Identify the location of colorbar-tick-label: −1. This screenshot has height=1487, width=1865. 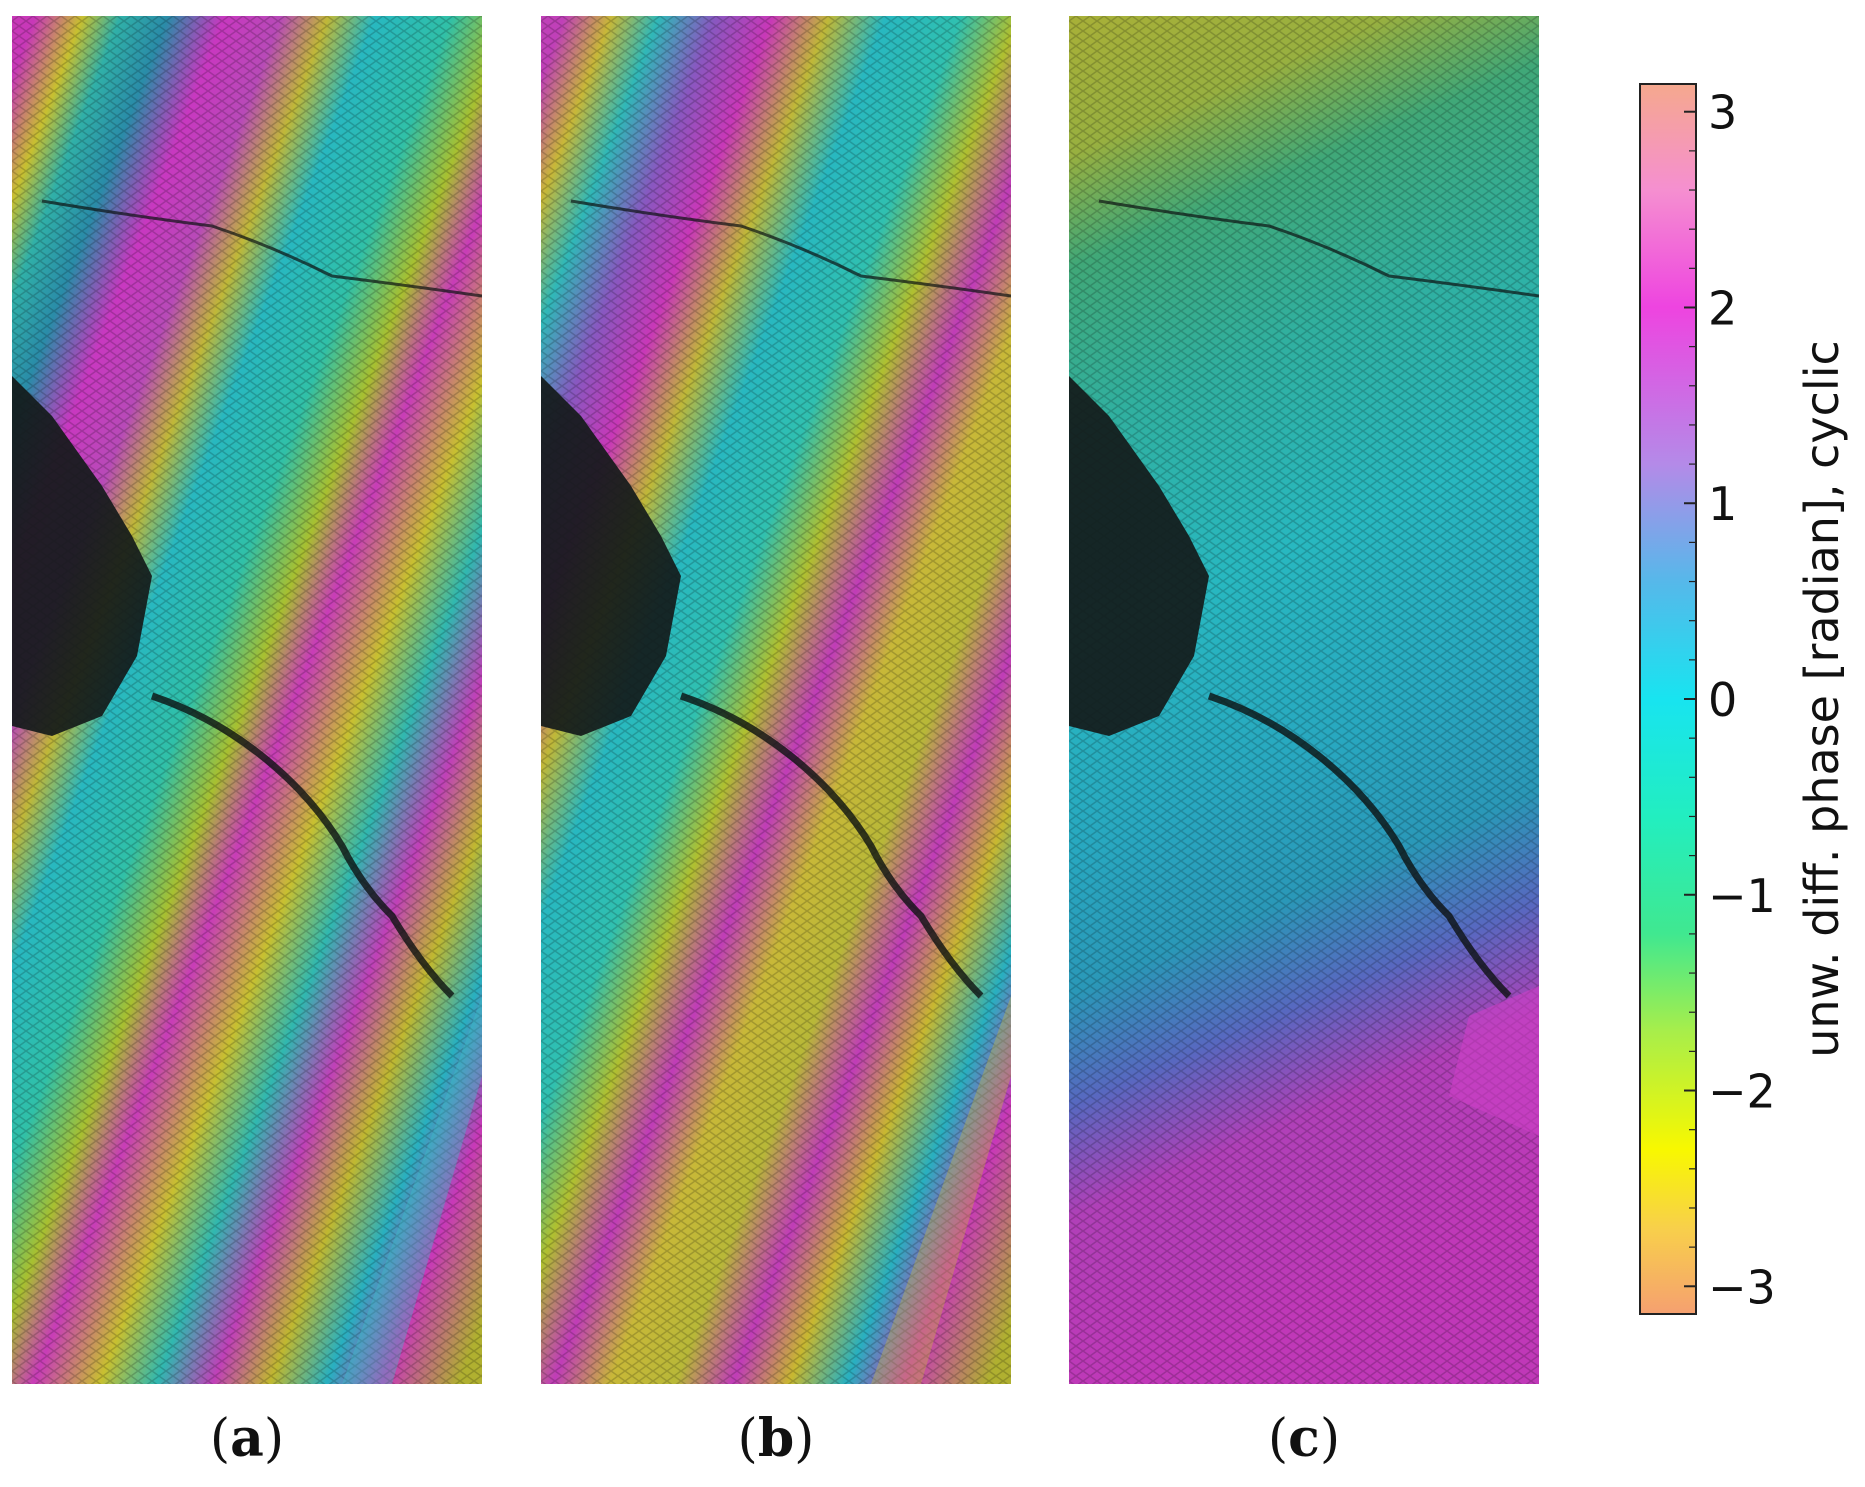
(1742, 896).